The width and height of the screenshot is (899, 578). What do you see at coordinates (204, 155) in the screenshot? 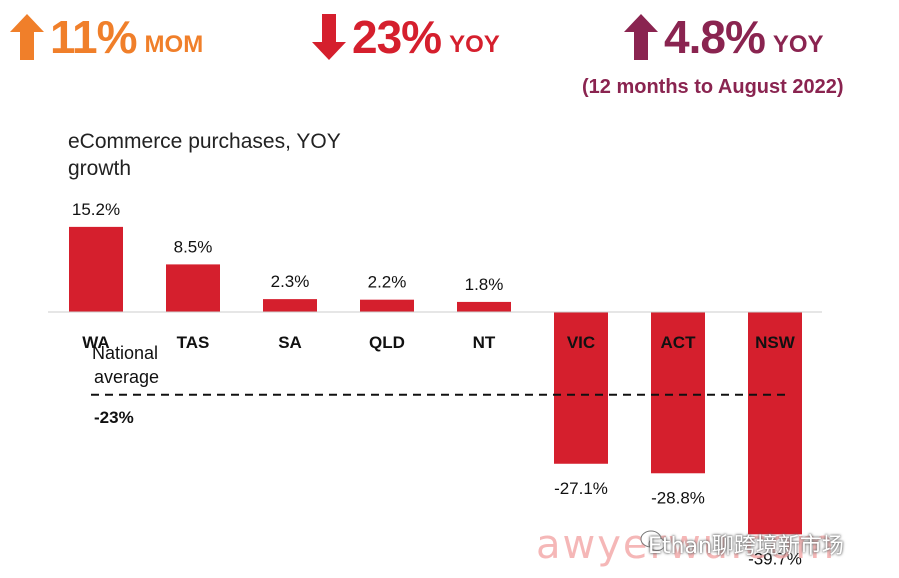
I see `chart-title: eCommerce purchases, YOY growth` at bounding box center [204, 155].